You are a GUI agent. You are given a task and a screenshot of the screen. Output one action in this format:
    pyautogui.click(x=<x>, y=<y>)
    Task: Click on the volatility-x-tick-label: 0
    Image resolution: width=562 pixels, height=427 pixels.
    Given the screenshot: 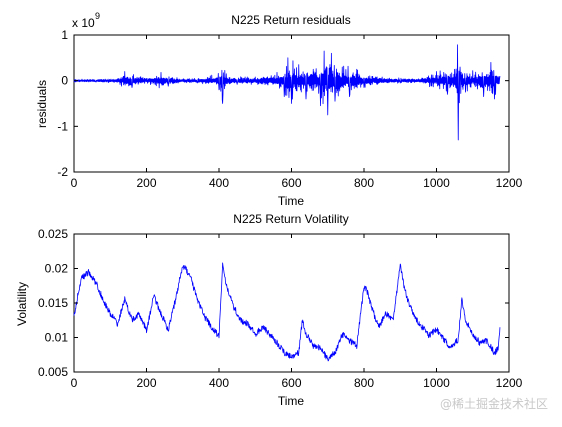 What is the action you would take?
    pyautogui.click(x=74, y=383)
    